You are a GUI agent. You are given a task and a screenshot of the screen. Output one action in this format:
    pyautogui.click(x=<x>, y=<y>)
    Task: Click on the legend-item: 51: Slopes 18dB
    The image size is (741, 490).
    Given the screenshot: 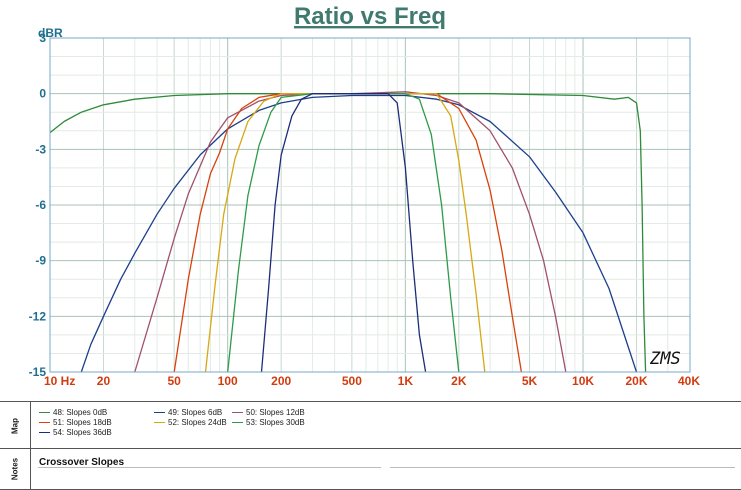 What is the action you would take?
    pyautogui.click(x=75, y=422)
    